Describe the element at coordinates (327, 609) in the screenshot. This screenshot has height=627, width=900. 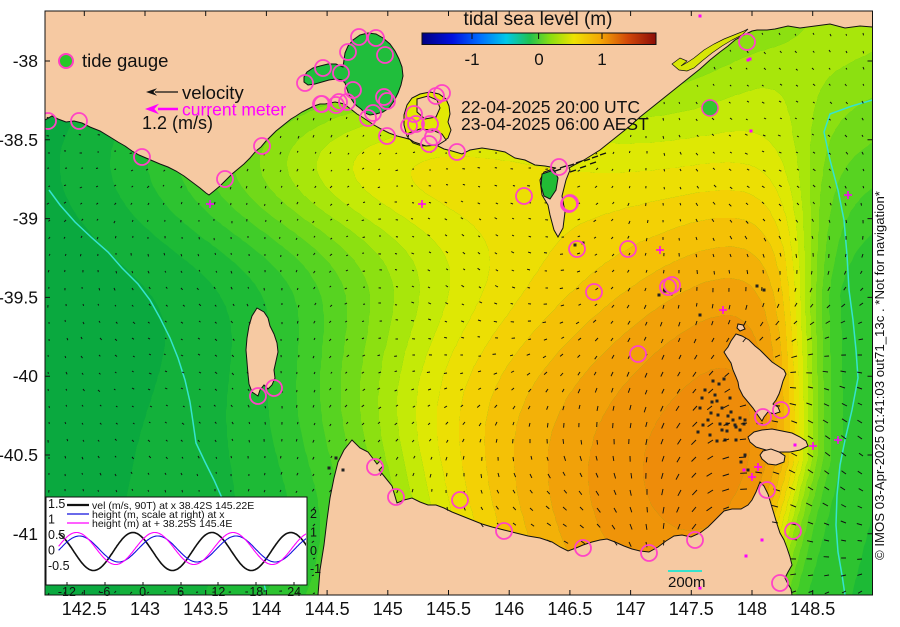
I see `svg-text: 144.5` at that location.